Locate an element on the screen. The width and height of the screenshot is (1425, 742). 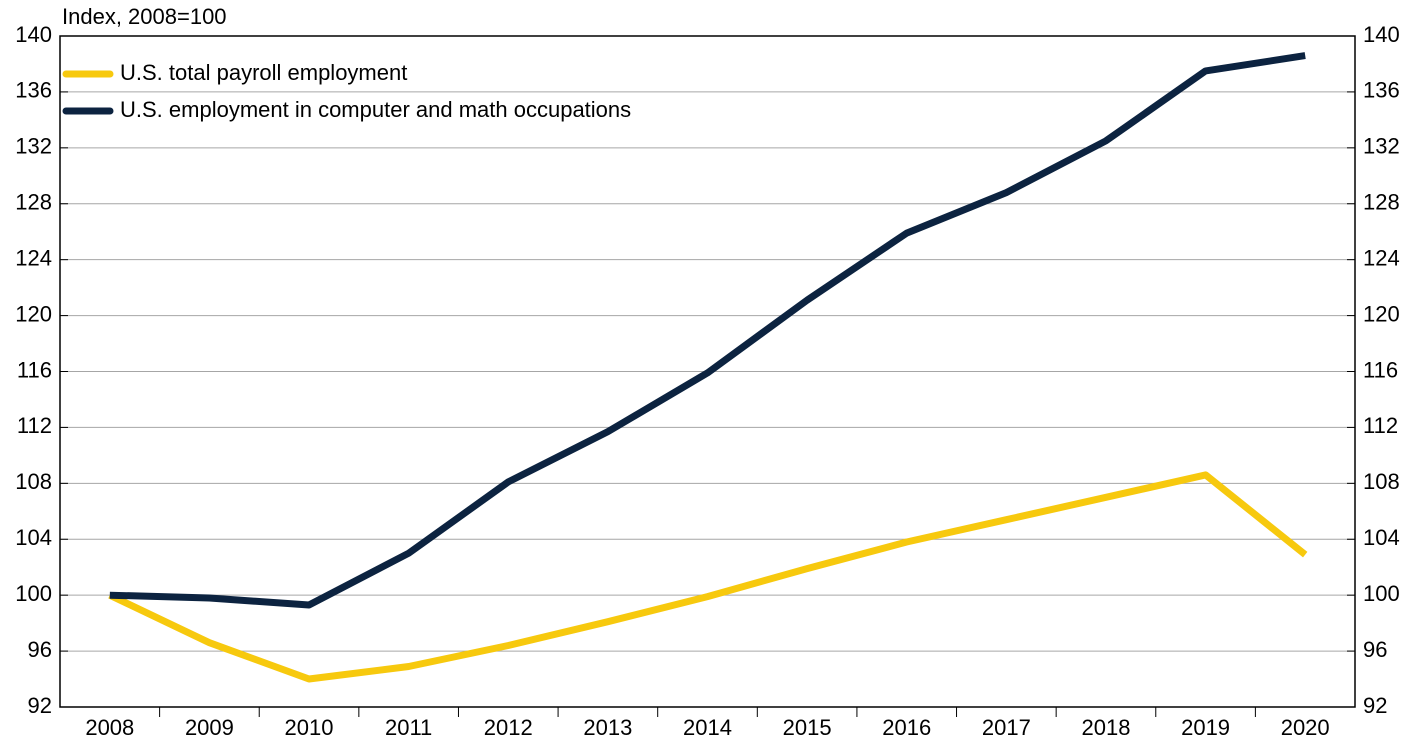
y2-tick-label: 92 is located at coordinates (1375, 705).